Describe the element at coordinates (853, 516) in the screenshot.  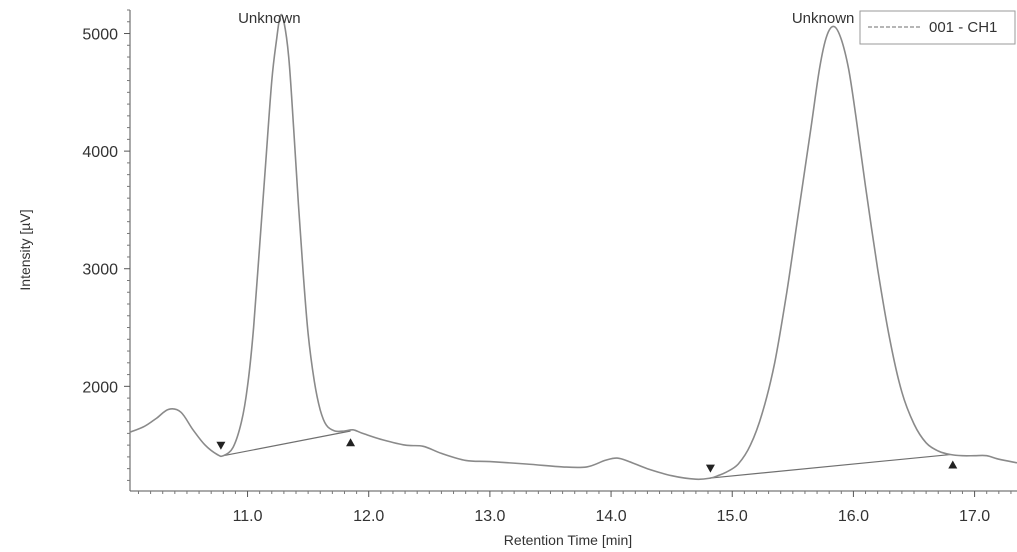
I see `x-tick-label: 16.0` at that location.